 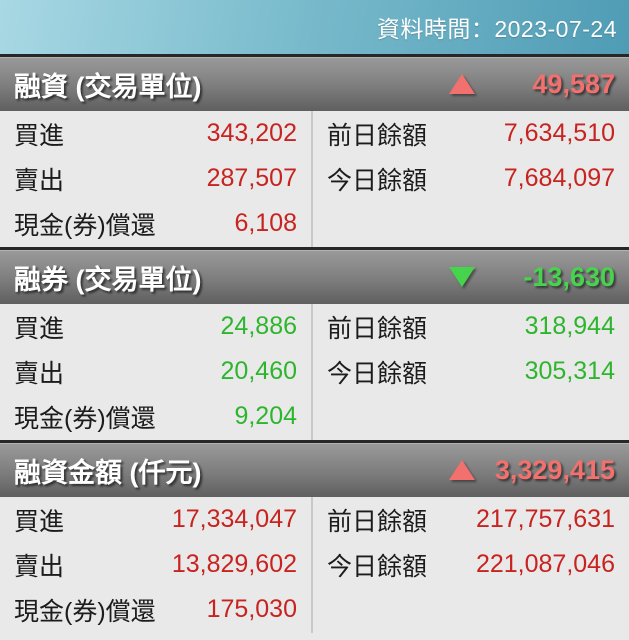 I want to click on row-value: 6,108, so click(x=265, y=223).